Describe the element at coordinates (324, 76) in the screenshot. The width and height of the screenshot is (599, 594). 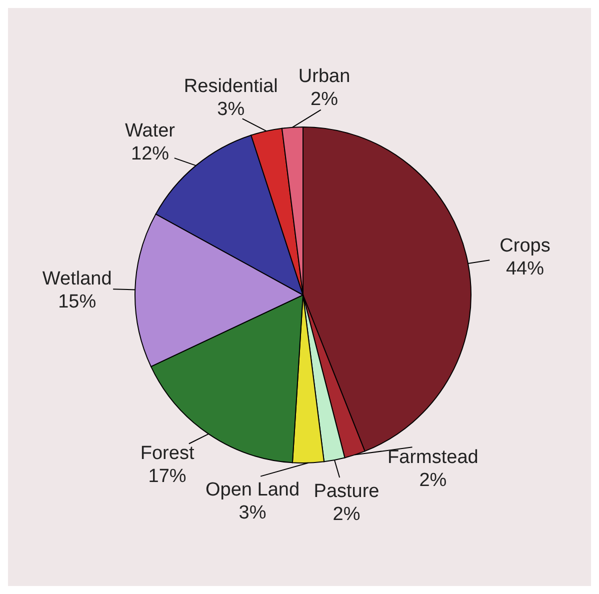
I see `slice-label: Urban` at that location.